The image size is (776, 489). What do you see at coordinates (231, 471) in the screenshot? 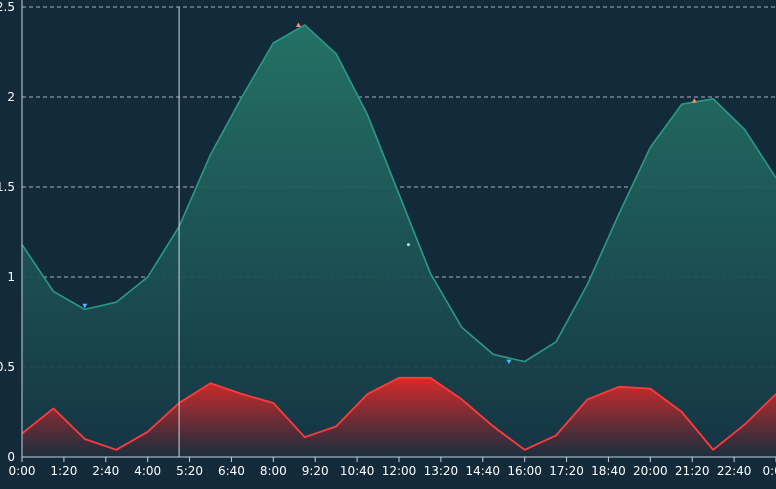
I see `x-tick-label: 6:40` at bounding box center [231, 471].